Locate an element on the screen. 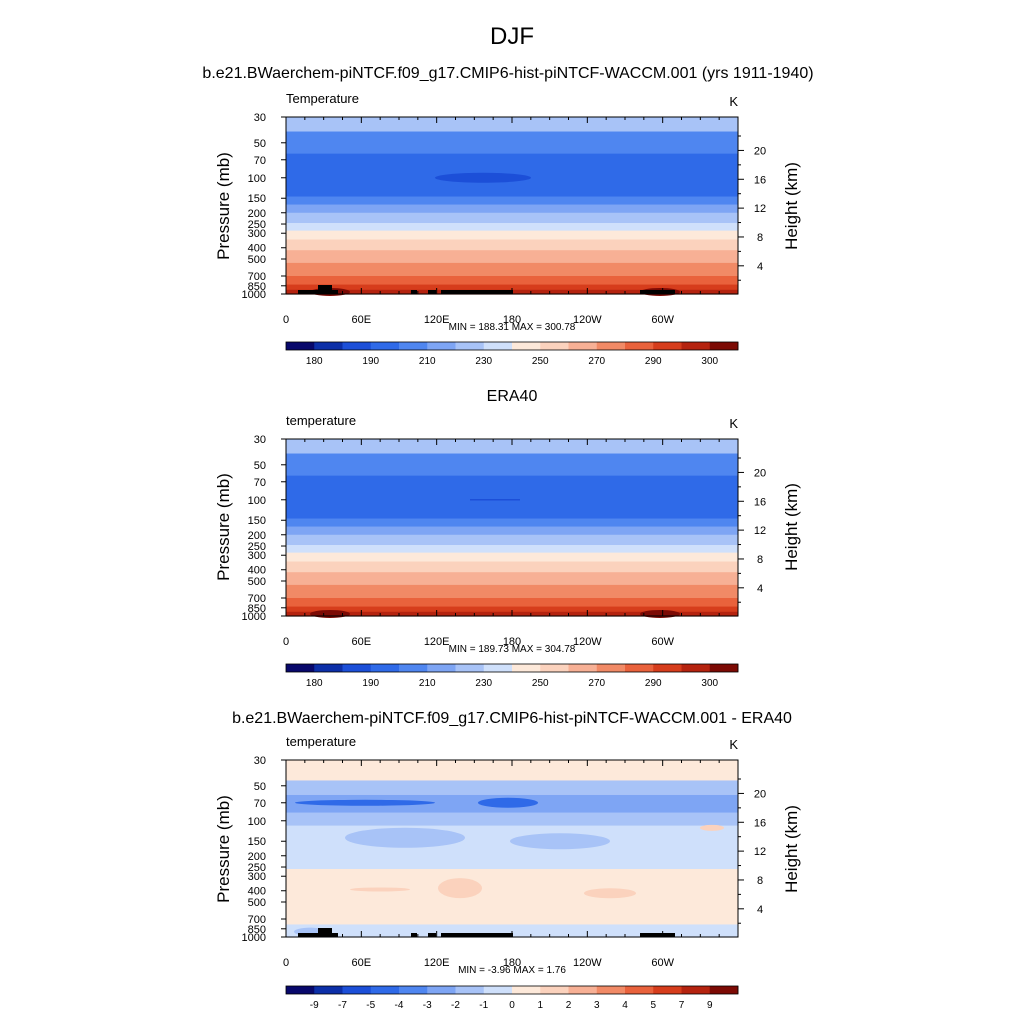 Image resolution: width=1024 pixels, height=1024 pixels. panel-1-variable-label: Temperature is located at coordinates (322, 98).